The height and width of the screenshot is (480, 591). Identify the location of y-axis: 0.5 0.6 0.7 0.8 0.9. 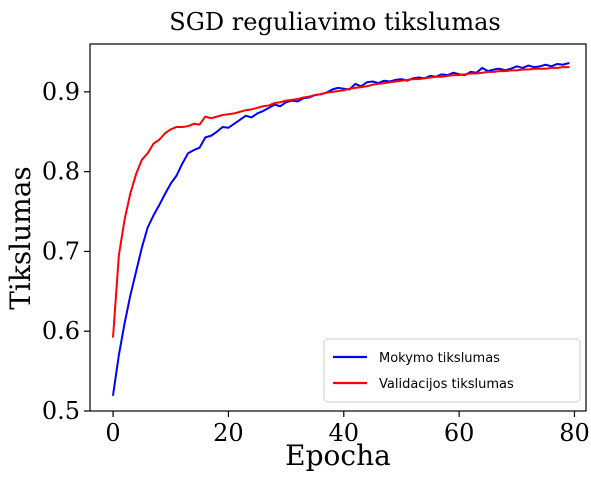
(66, 251).